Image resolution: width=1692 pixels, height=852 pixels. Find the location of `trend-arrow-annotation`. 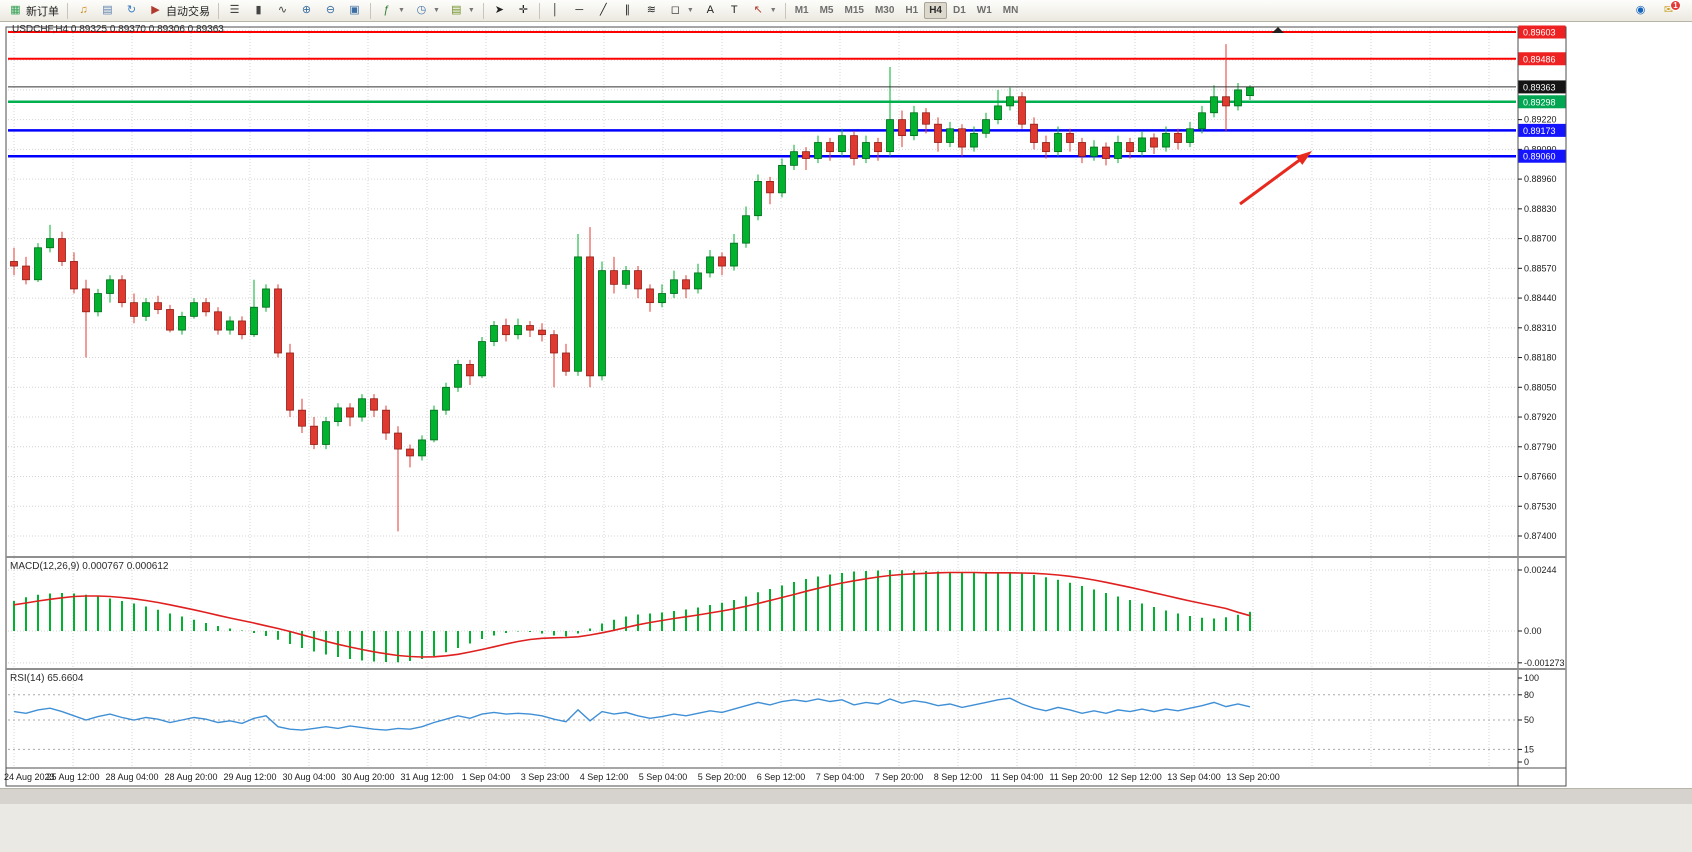

trend-arrow-annotation is located at coordinates (1275, 178).